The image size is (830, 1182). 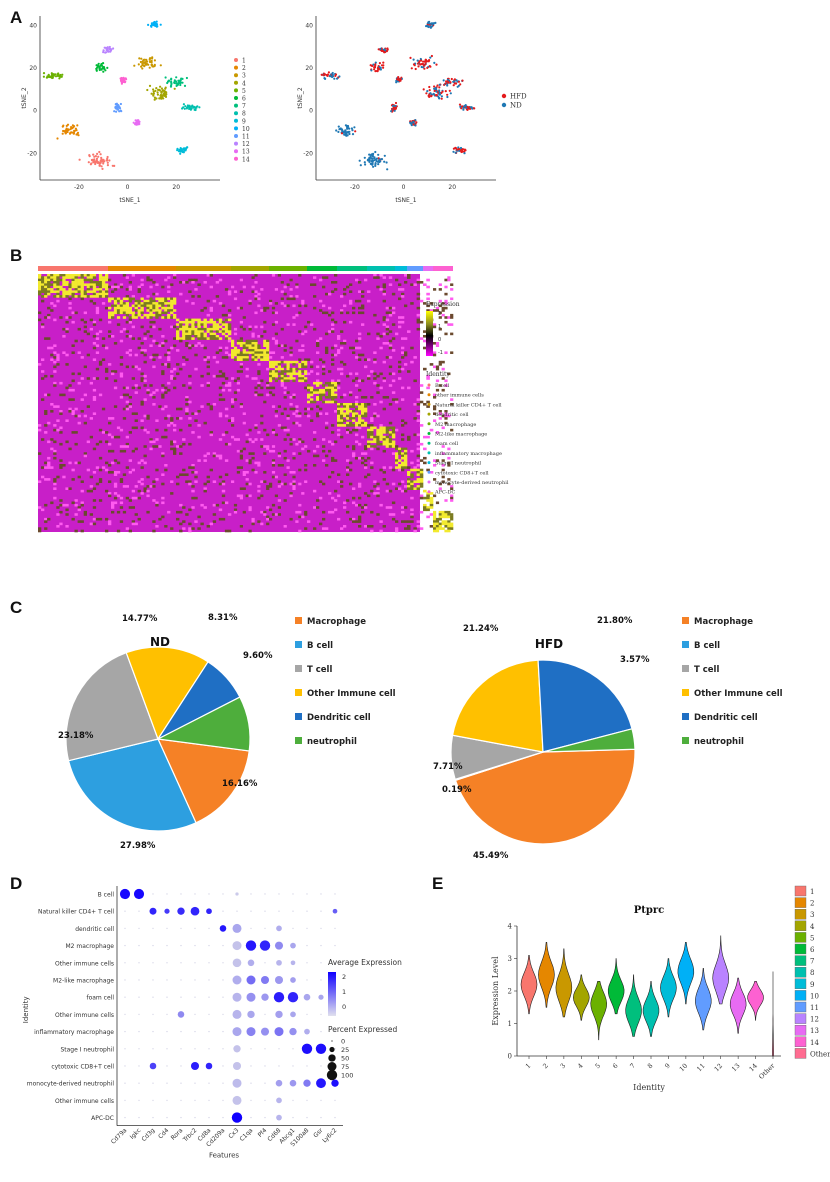 What do you see at coordinates (800, 914) in the screenshot?
I see `violin-legend-swatch` at bounding box center [800, 914].